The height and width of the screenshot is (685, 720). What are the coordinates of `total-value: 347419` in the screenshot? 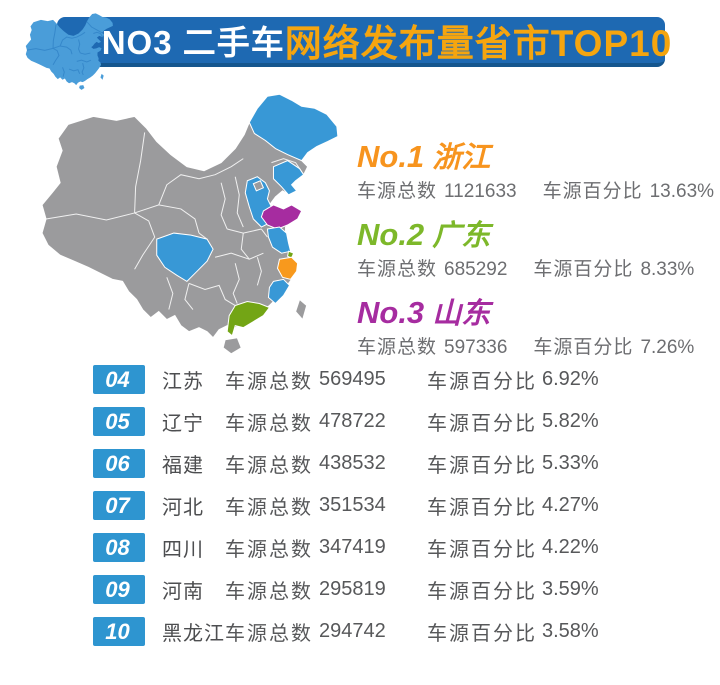 It's located at (352, 547).